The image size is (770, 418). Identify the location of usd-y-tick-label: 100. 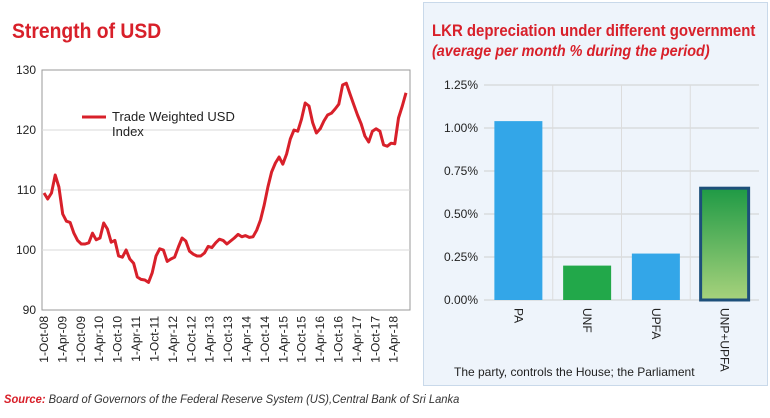
(26, 250).